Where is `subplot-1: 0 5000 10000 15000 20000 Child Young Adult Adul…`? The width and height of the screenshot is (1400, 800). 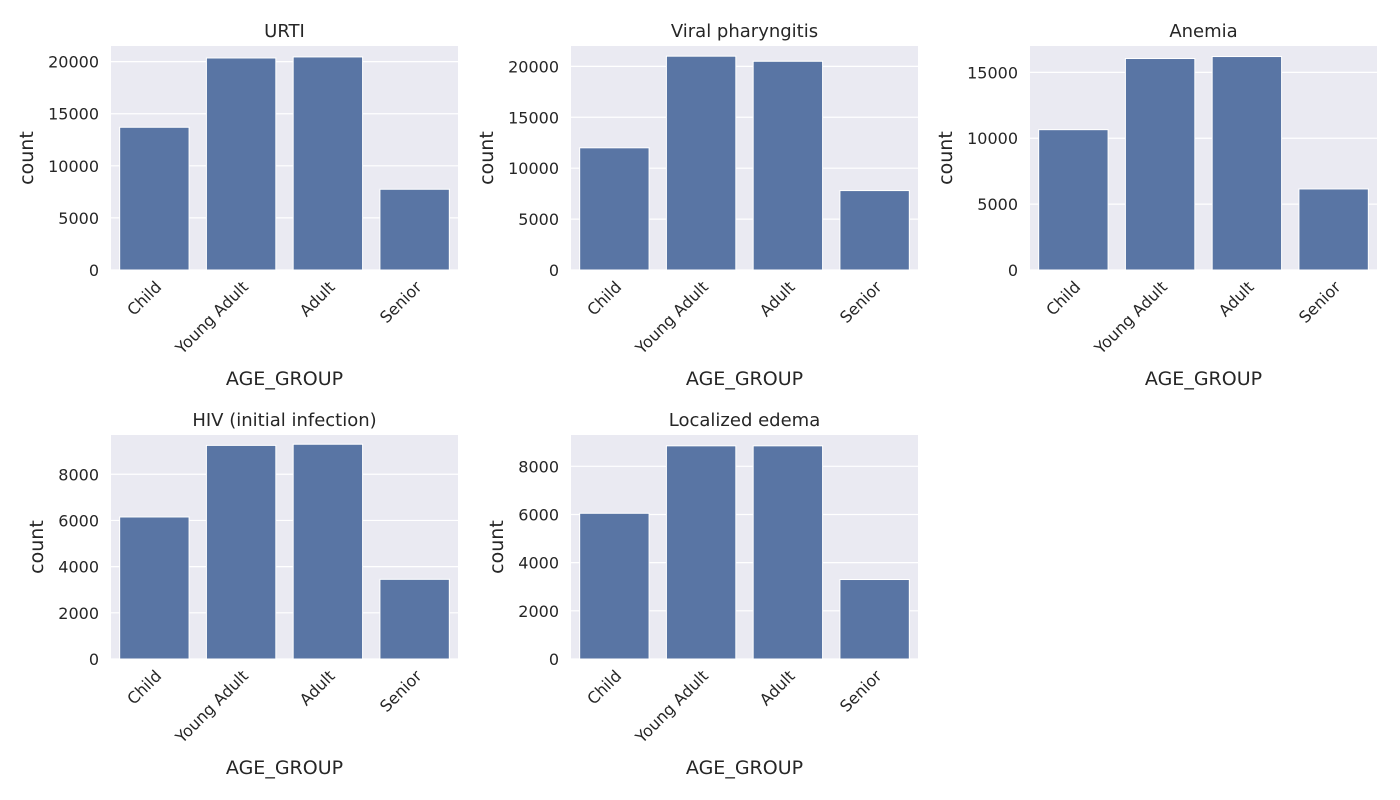
subplot-1: 0 5000 10000 15000 20000 Child Young Adult Adul… is located at coordinates (237, 205).